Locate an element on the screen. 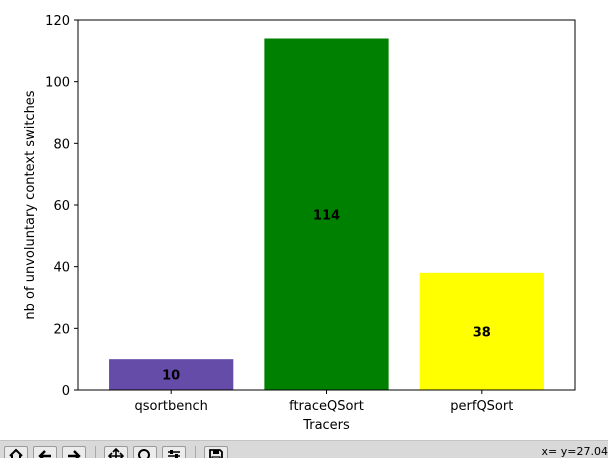 The height and width of the screenshot is (458, 608). subplots-config-icon is located at coordinates (174, 454).